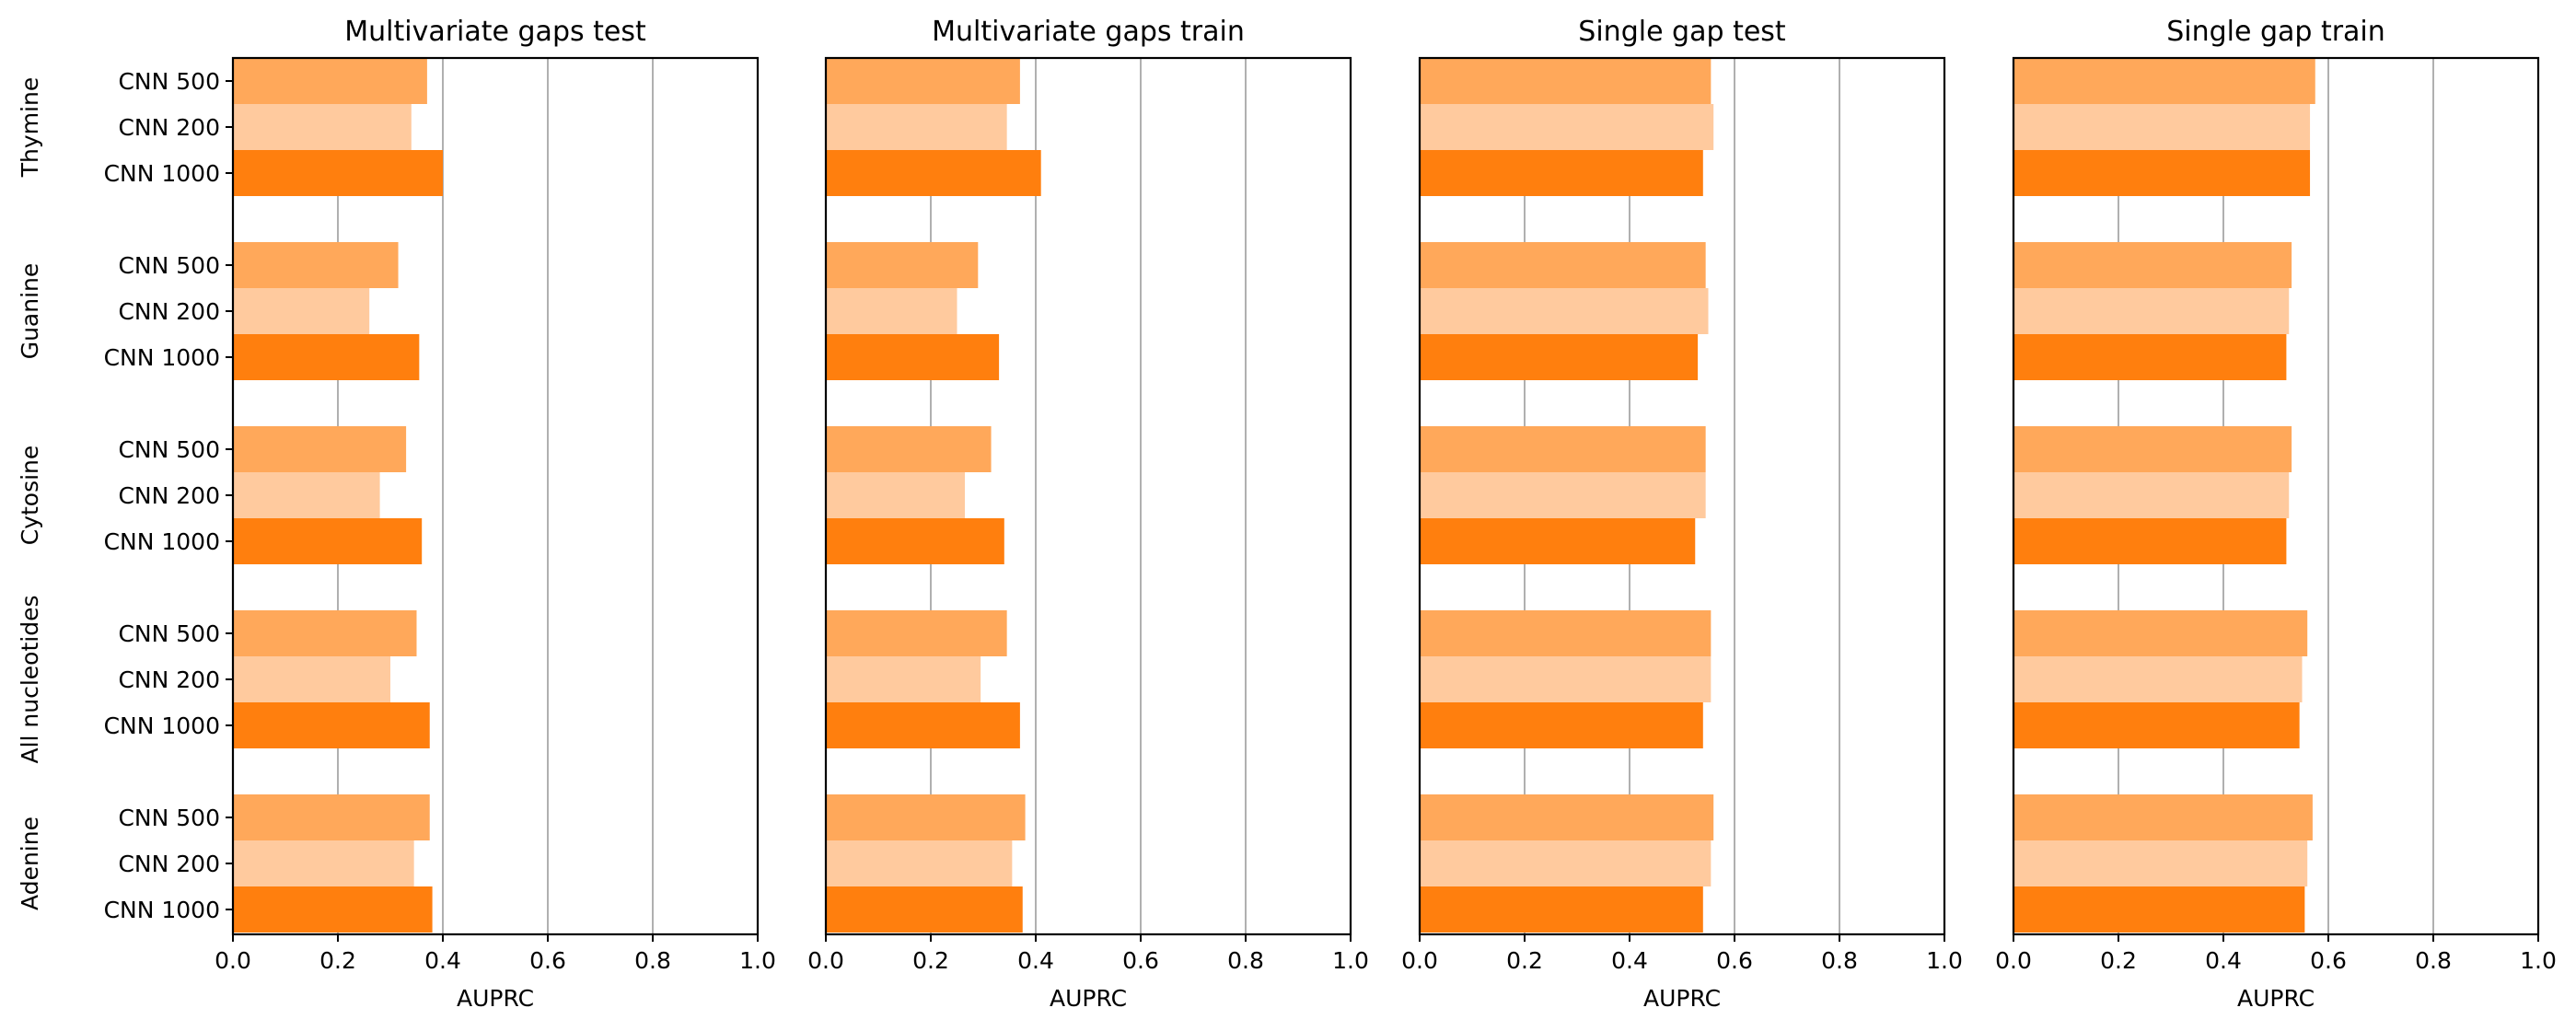  I want to click on group-label: All nucleotides, so click(30, 679).